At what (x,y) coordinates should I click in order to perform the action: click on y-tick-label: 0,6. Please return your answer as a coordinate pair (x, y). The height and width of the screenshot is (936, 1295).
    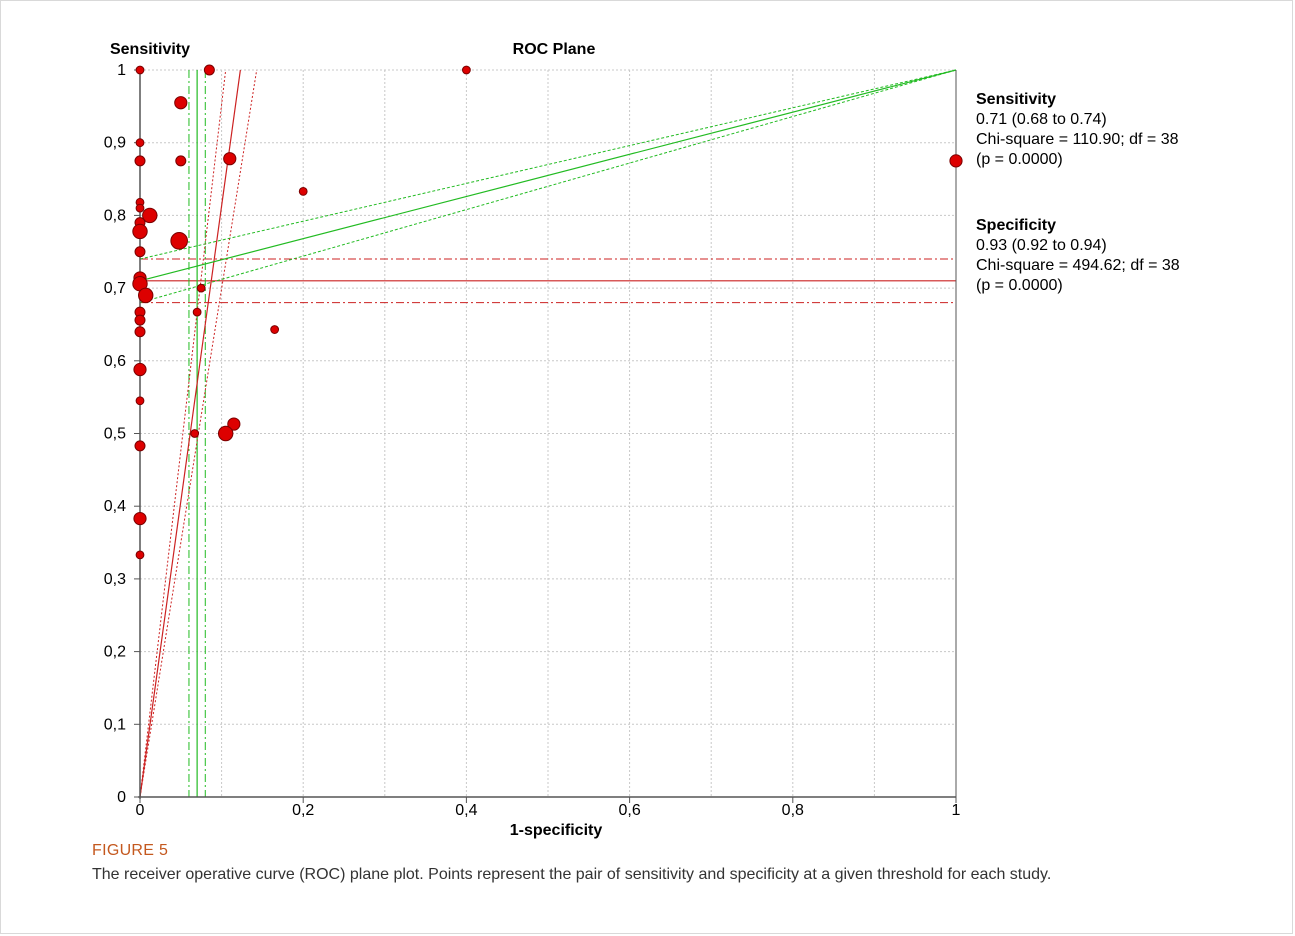
    Looking at the image, I should click on (115, 361).